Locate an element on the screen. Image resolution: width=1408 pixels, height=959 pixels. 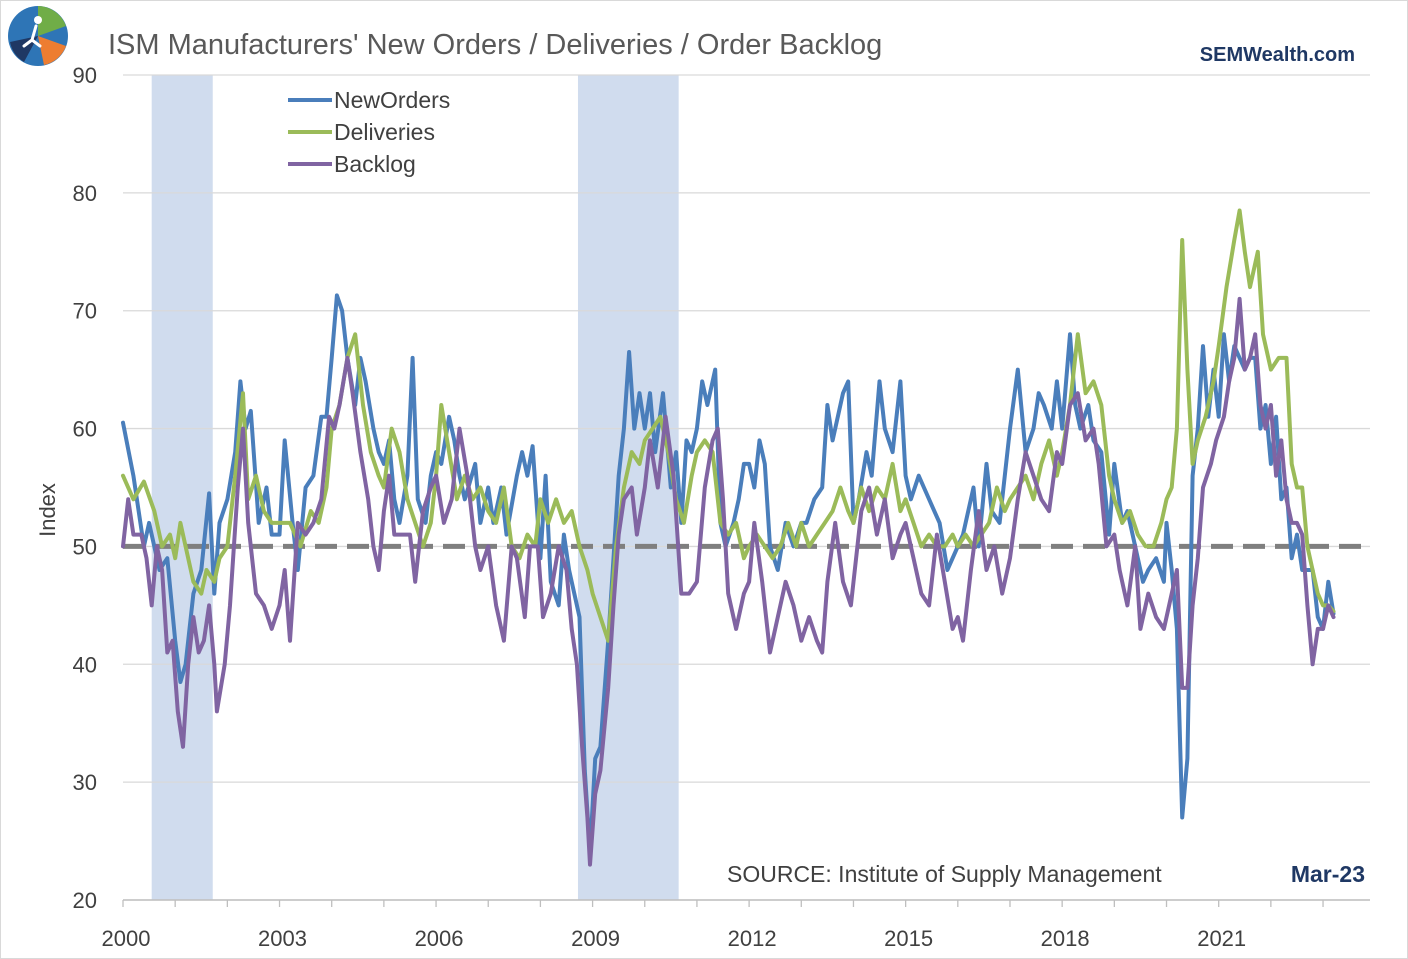
legend-label-neworders: NewOrders is located at coordinates (392, 100).